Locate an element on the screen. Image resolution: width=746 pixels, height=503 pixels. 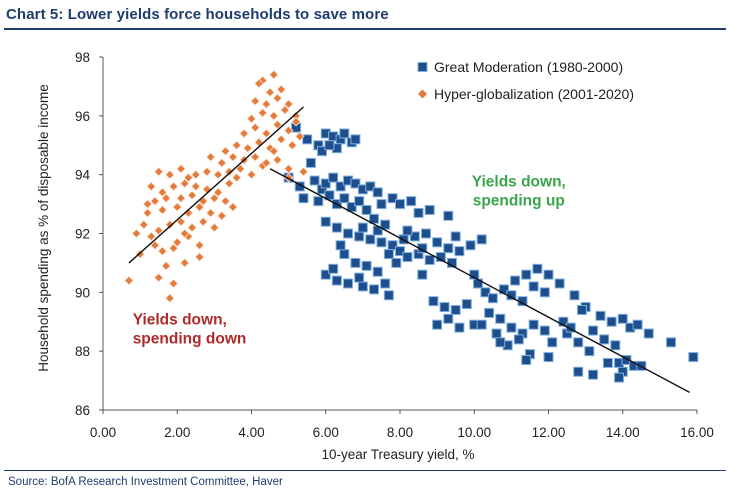
trendline is located at coordinates (216, 185).